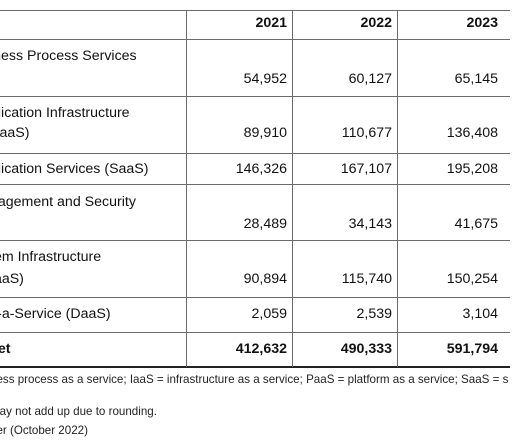  I want to click on column-header-2023: 2023, so click(482, 23).